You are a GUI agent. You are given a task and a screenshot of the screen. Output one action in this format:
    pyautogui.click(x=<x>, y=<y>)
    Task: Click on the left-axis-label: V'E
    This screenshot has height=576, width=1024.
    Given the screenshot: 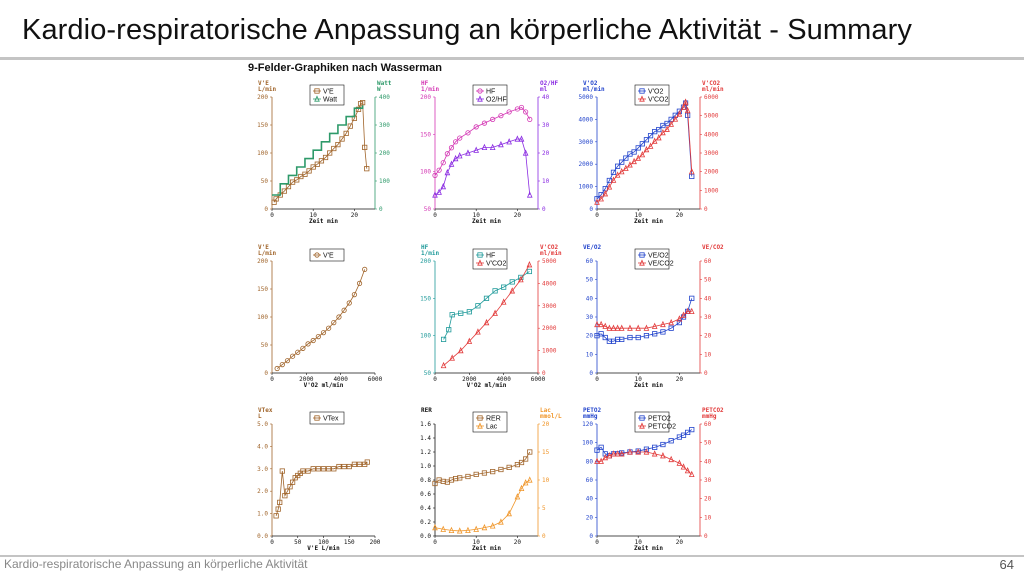 What is the action you would take?
    pyautogui.click(x=263, y=83)
    